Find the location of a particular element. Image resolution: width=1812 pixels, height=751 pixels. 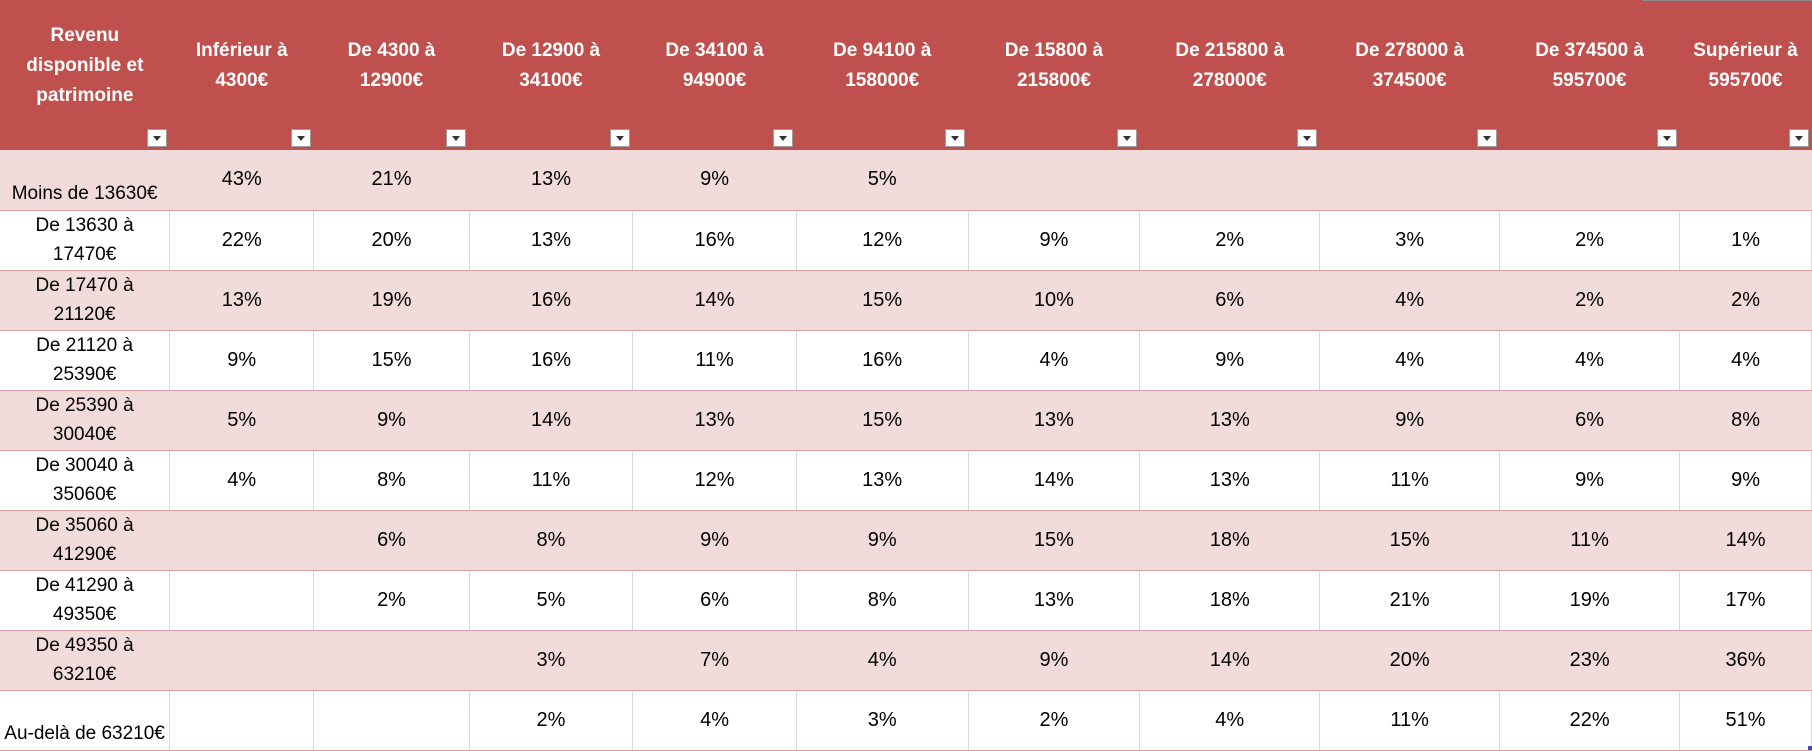

row-label: De 13630 à 17470€ is located at coordinates (85, 240).